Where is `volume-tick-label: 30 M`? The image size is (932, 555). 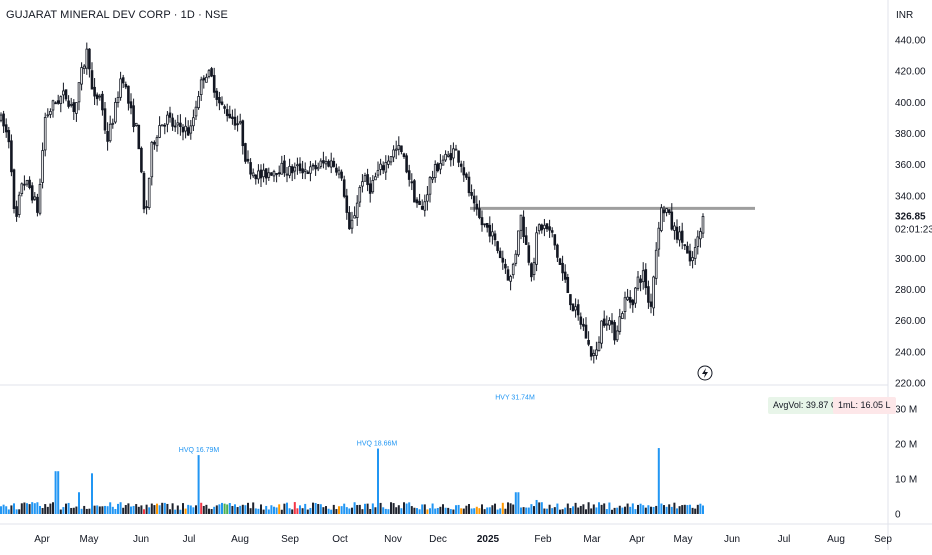 volume-tick-label: 30 M is located at coordinates (906, 409).